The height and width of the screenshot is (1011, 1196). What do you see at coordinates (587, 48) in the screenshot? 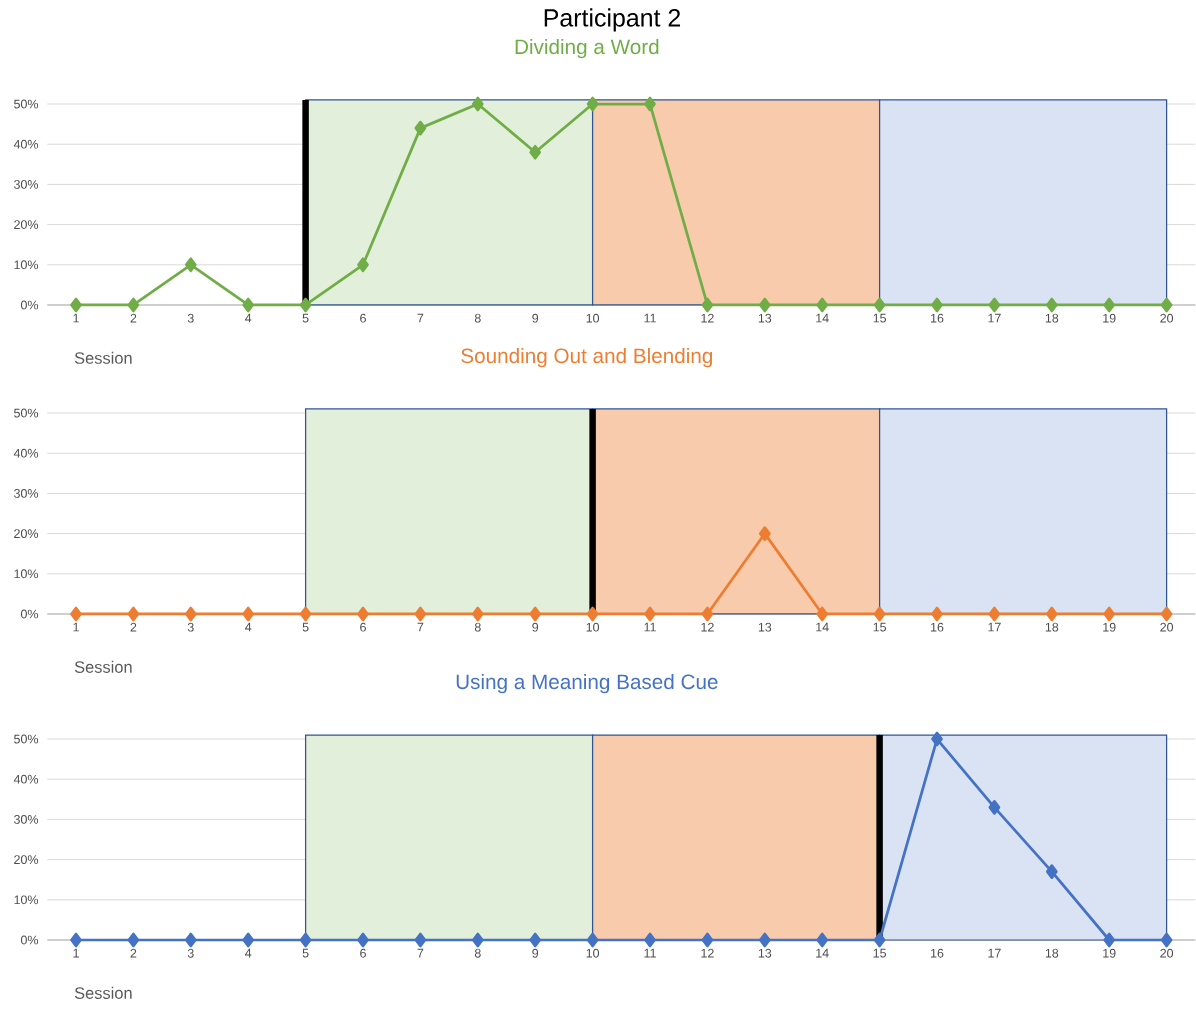
I see `chart-subtitle: Dividing a Word` at bounding box center [587, 48].